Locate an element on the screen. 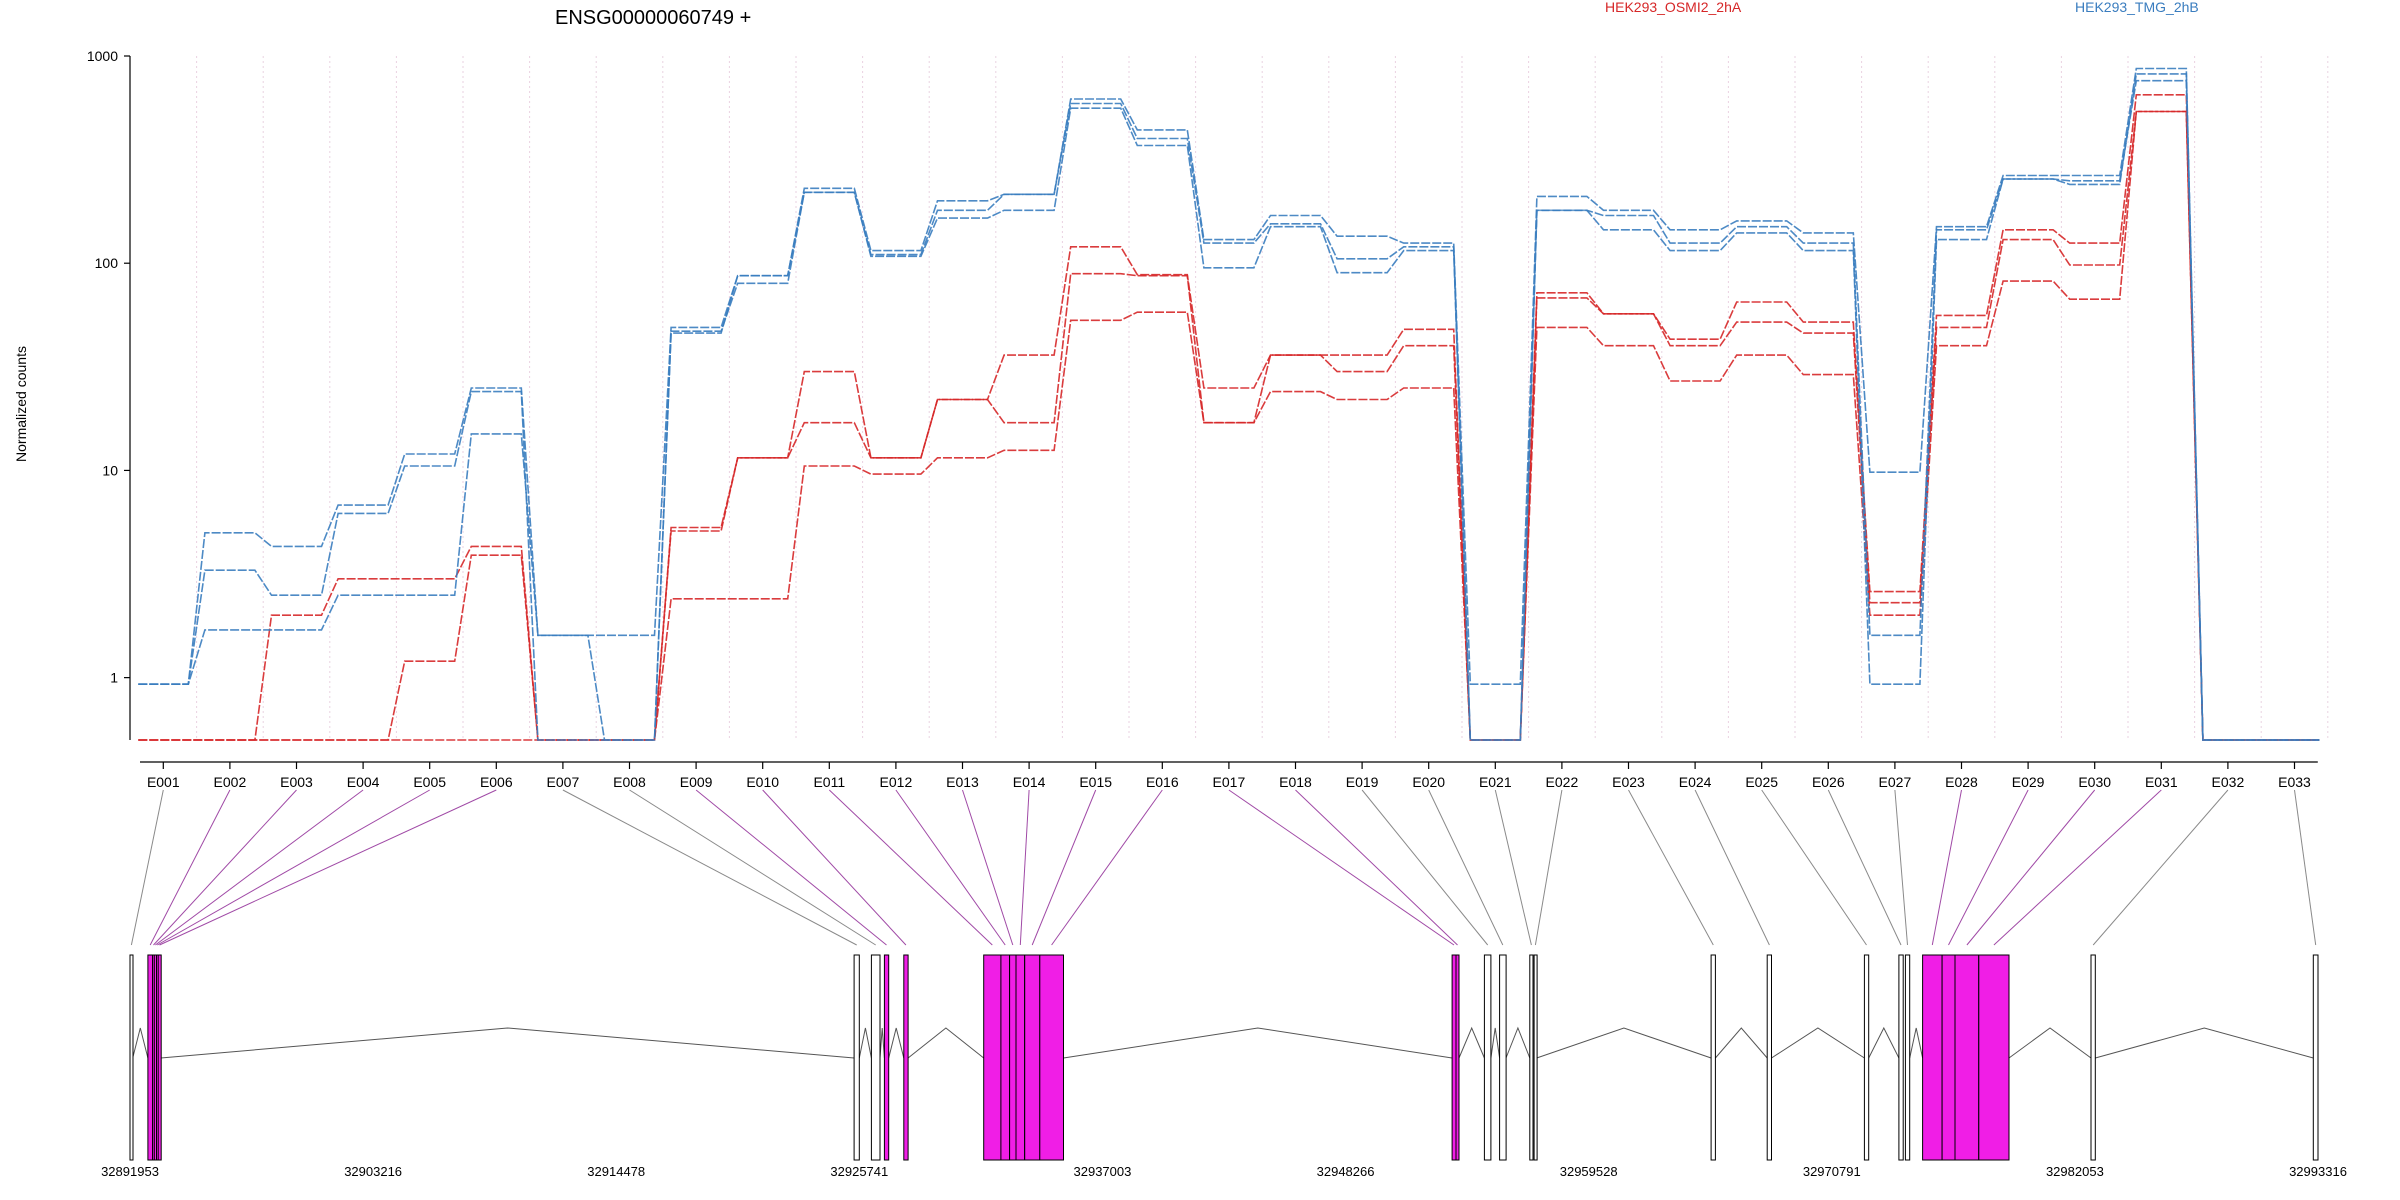 This screenshot has width=2400, height=1200. x-tick-label: E031 is located at coordinates (2161, 782).